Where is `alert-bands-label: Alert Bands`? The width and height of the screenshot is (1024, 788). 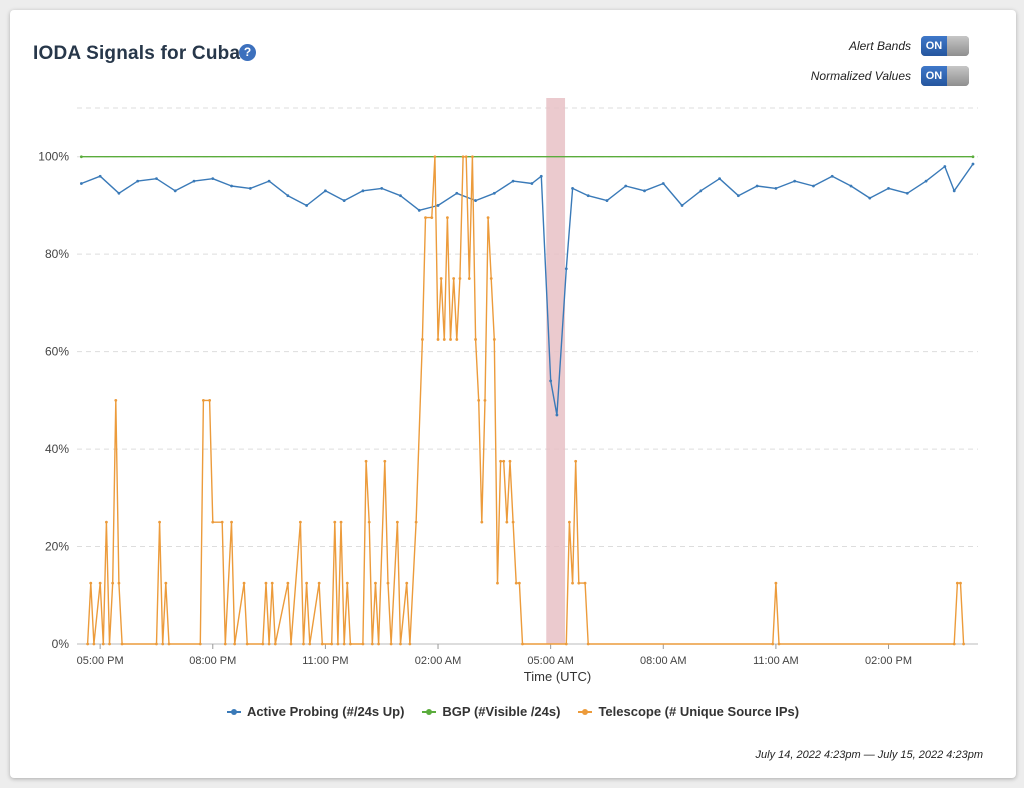
alert-bands-label: Alert Bands is located at coordinates (879, 46).